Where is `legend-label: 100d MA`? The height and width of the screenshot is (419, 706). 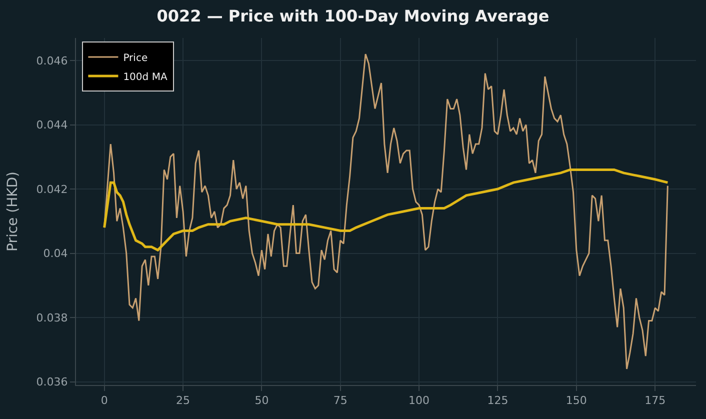
legend-label: 100d MA is located at coordinates (145, 77).